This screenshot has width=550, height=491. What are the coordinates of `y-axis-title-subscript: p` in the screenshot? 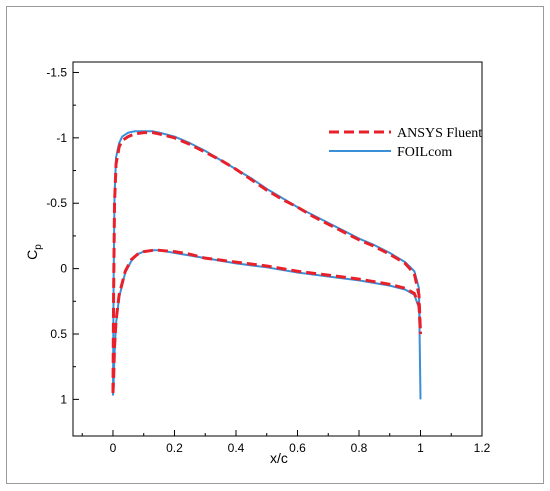 It's located at (38, 247).